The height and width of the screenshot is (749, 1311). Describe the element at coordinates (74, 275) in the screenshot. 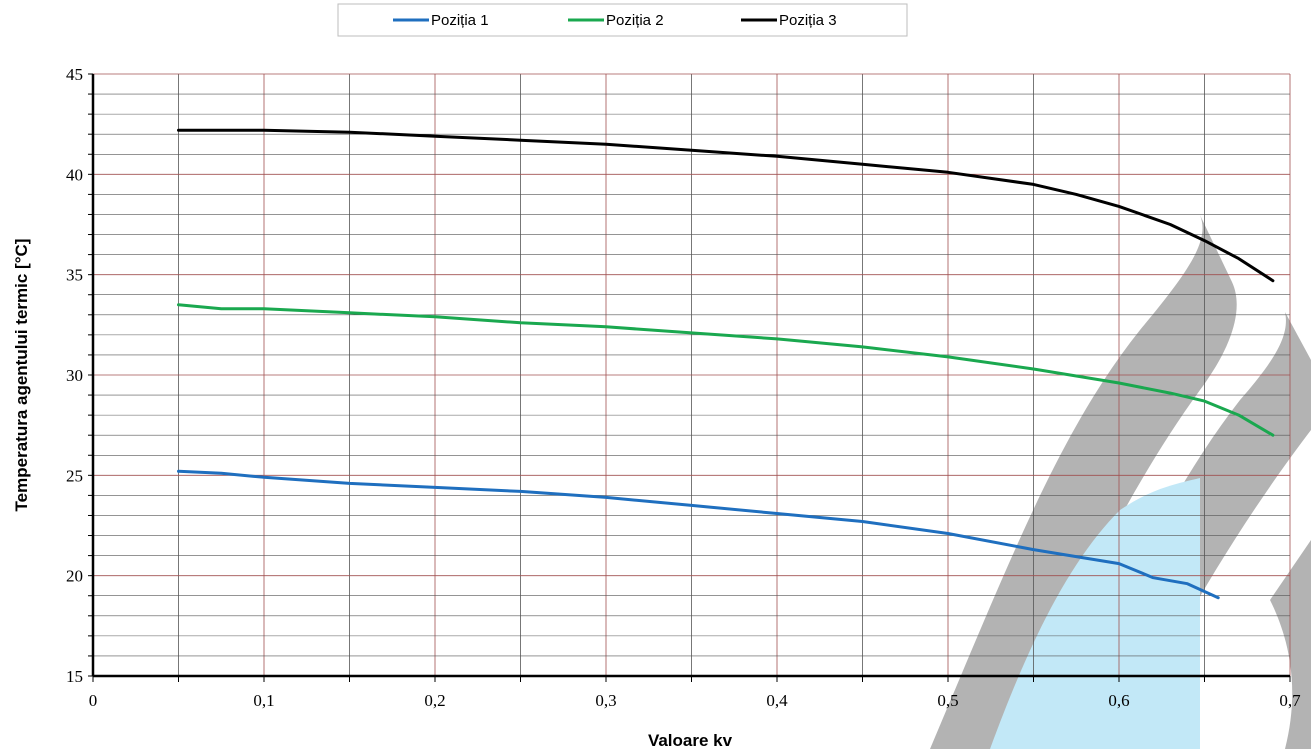

I see `y-tick-label: 35` at that location.